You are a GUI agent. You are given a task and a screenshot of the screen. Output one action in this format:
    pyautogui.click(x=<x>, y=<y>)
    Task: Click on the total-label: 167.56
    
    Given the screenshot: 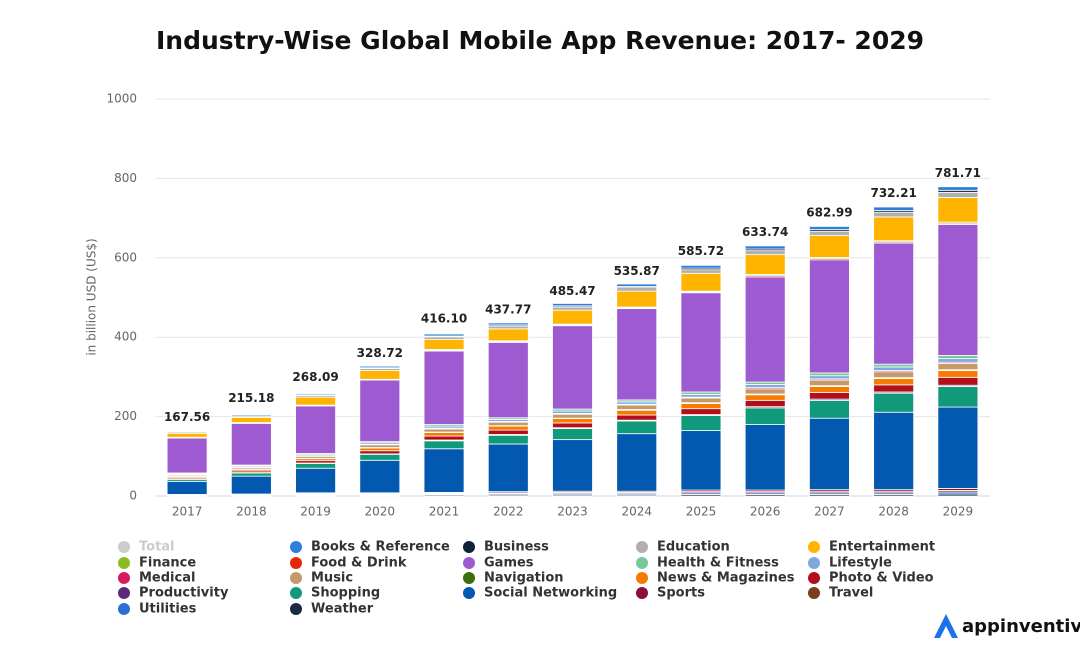 What is the action you would take?
    pyautogui.click(x=187, y=417)
    